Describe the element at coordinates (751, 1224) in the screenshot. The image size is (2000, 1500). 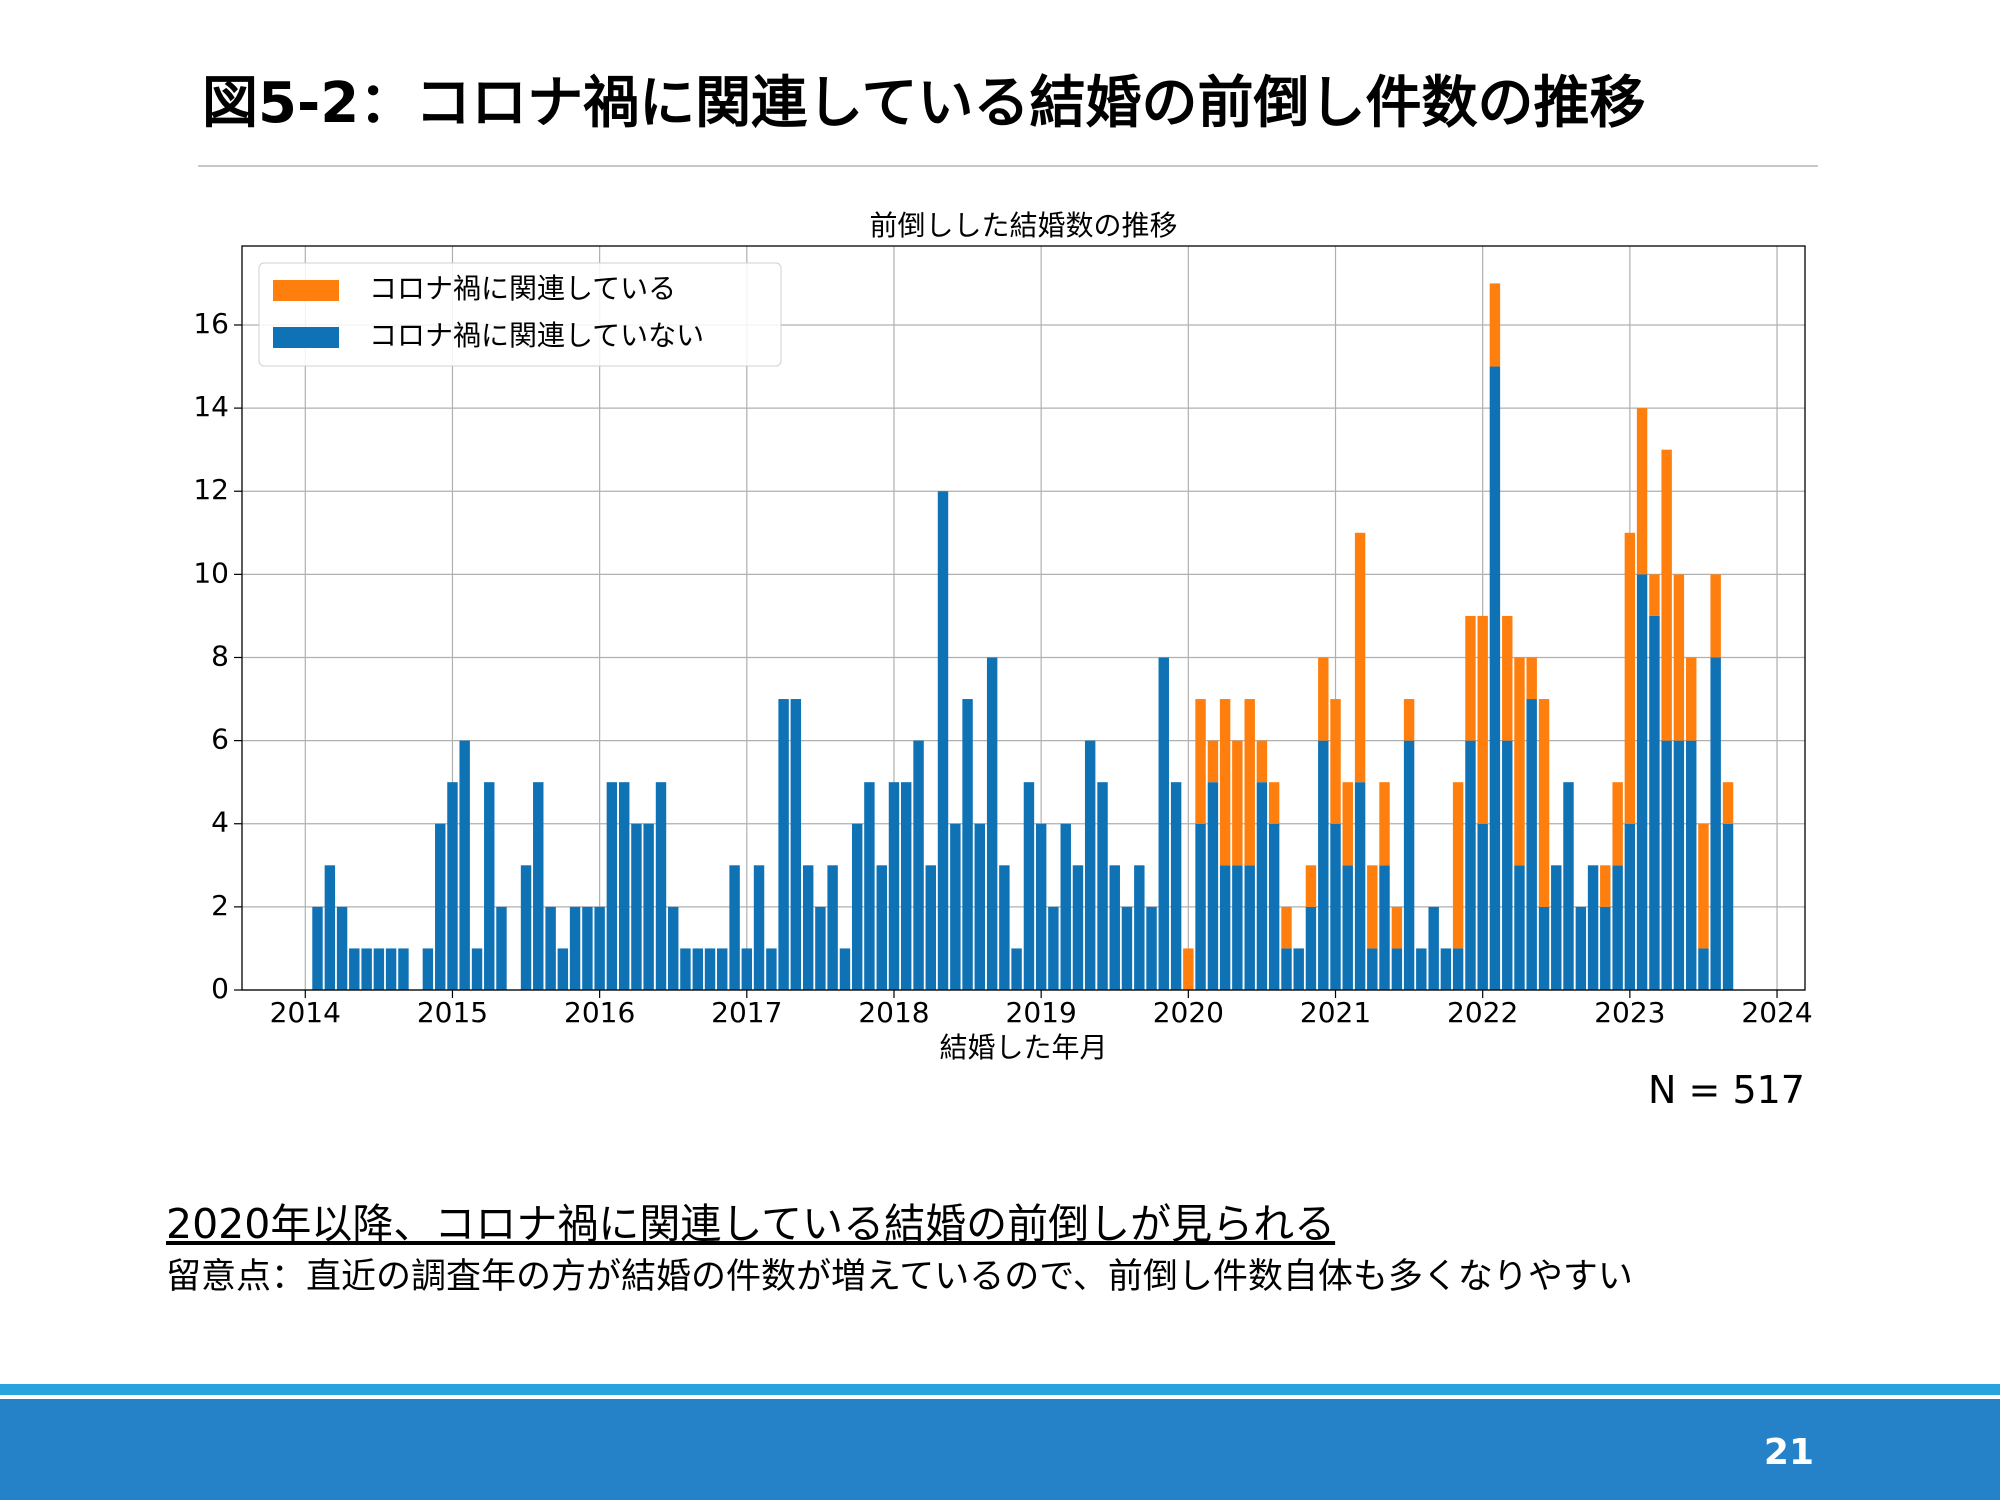
I see `finding: 2020年以降、コロナ禍に関連している結婚の前倒しが見られる` at that location.